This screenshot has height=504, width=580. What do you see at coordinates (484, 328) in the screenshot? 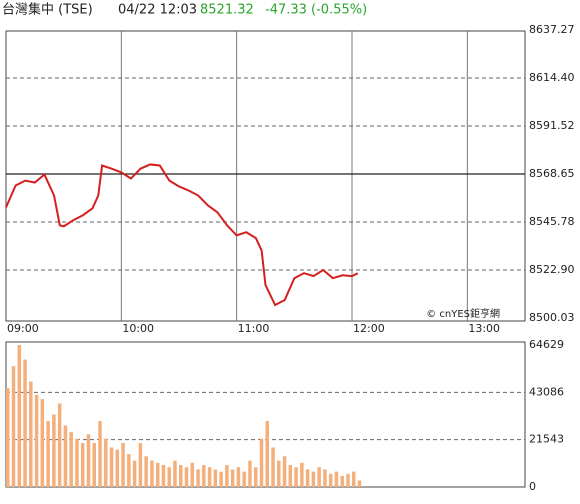
I see `x-tick-label: 13:00` at bounding box center [484, 328].